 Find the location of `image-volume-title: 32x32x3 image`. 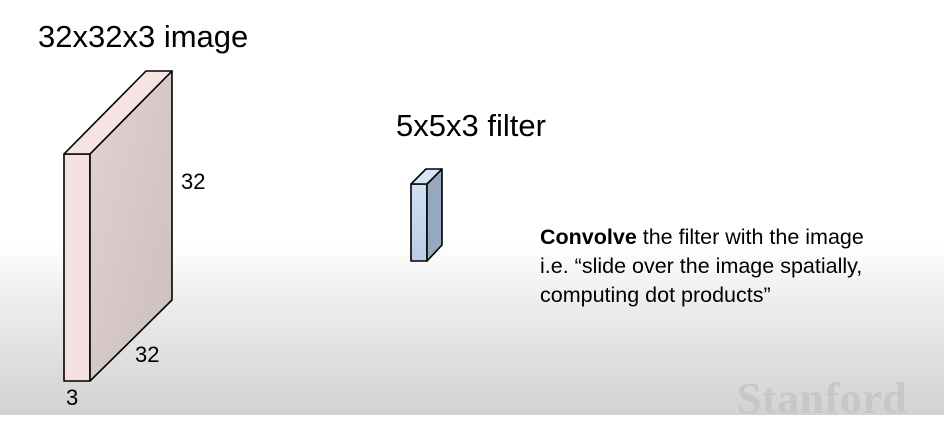

image-volume-title: 32x32x3 image is located at coordinates (143, 36).